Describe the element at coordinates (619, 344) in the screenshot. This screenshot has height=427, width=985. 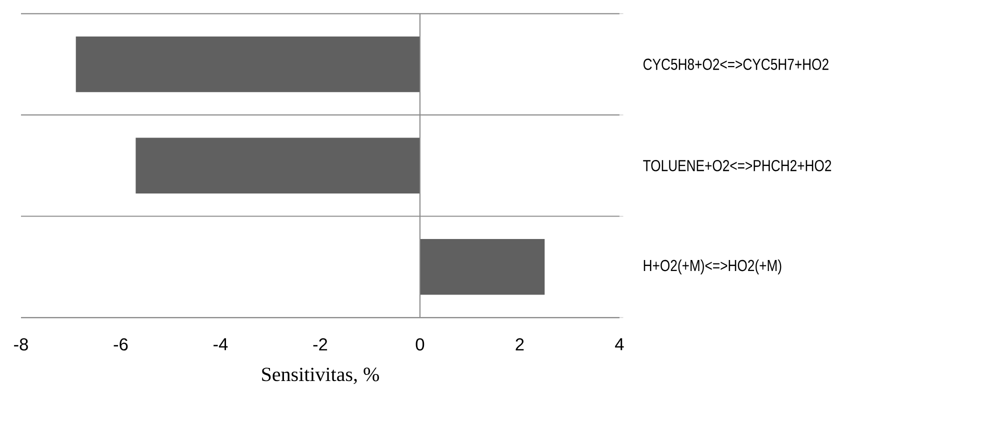
I see `x-tick-label: 4` at that location.